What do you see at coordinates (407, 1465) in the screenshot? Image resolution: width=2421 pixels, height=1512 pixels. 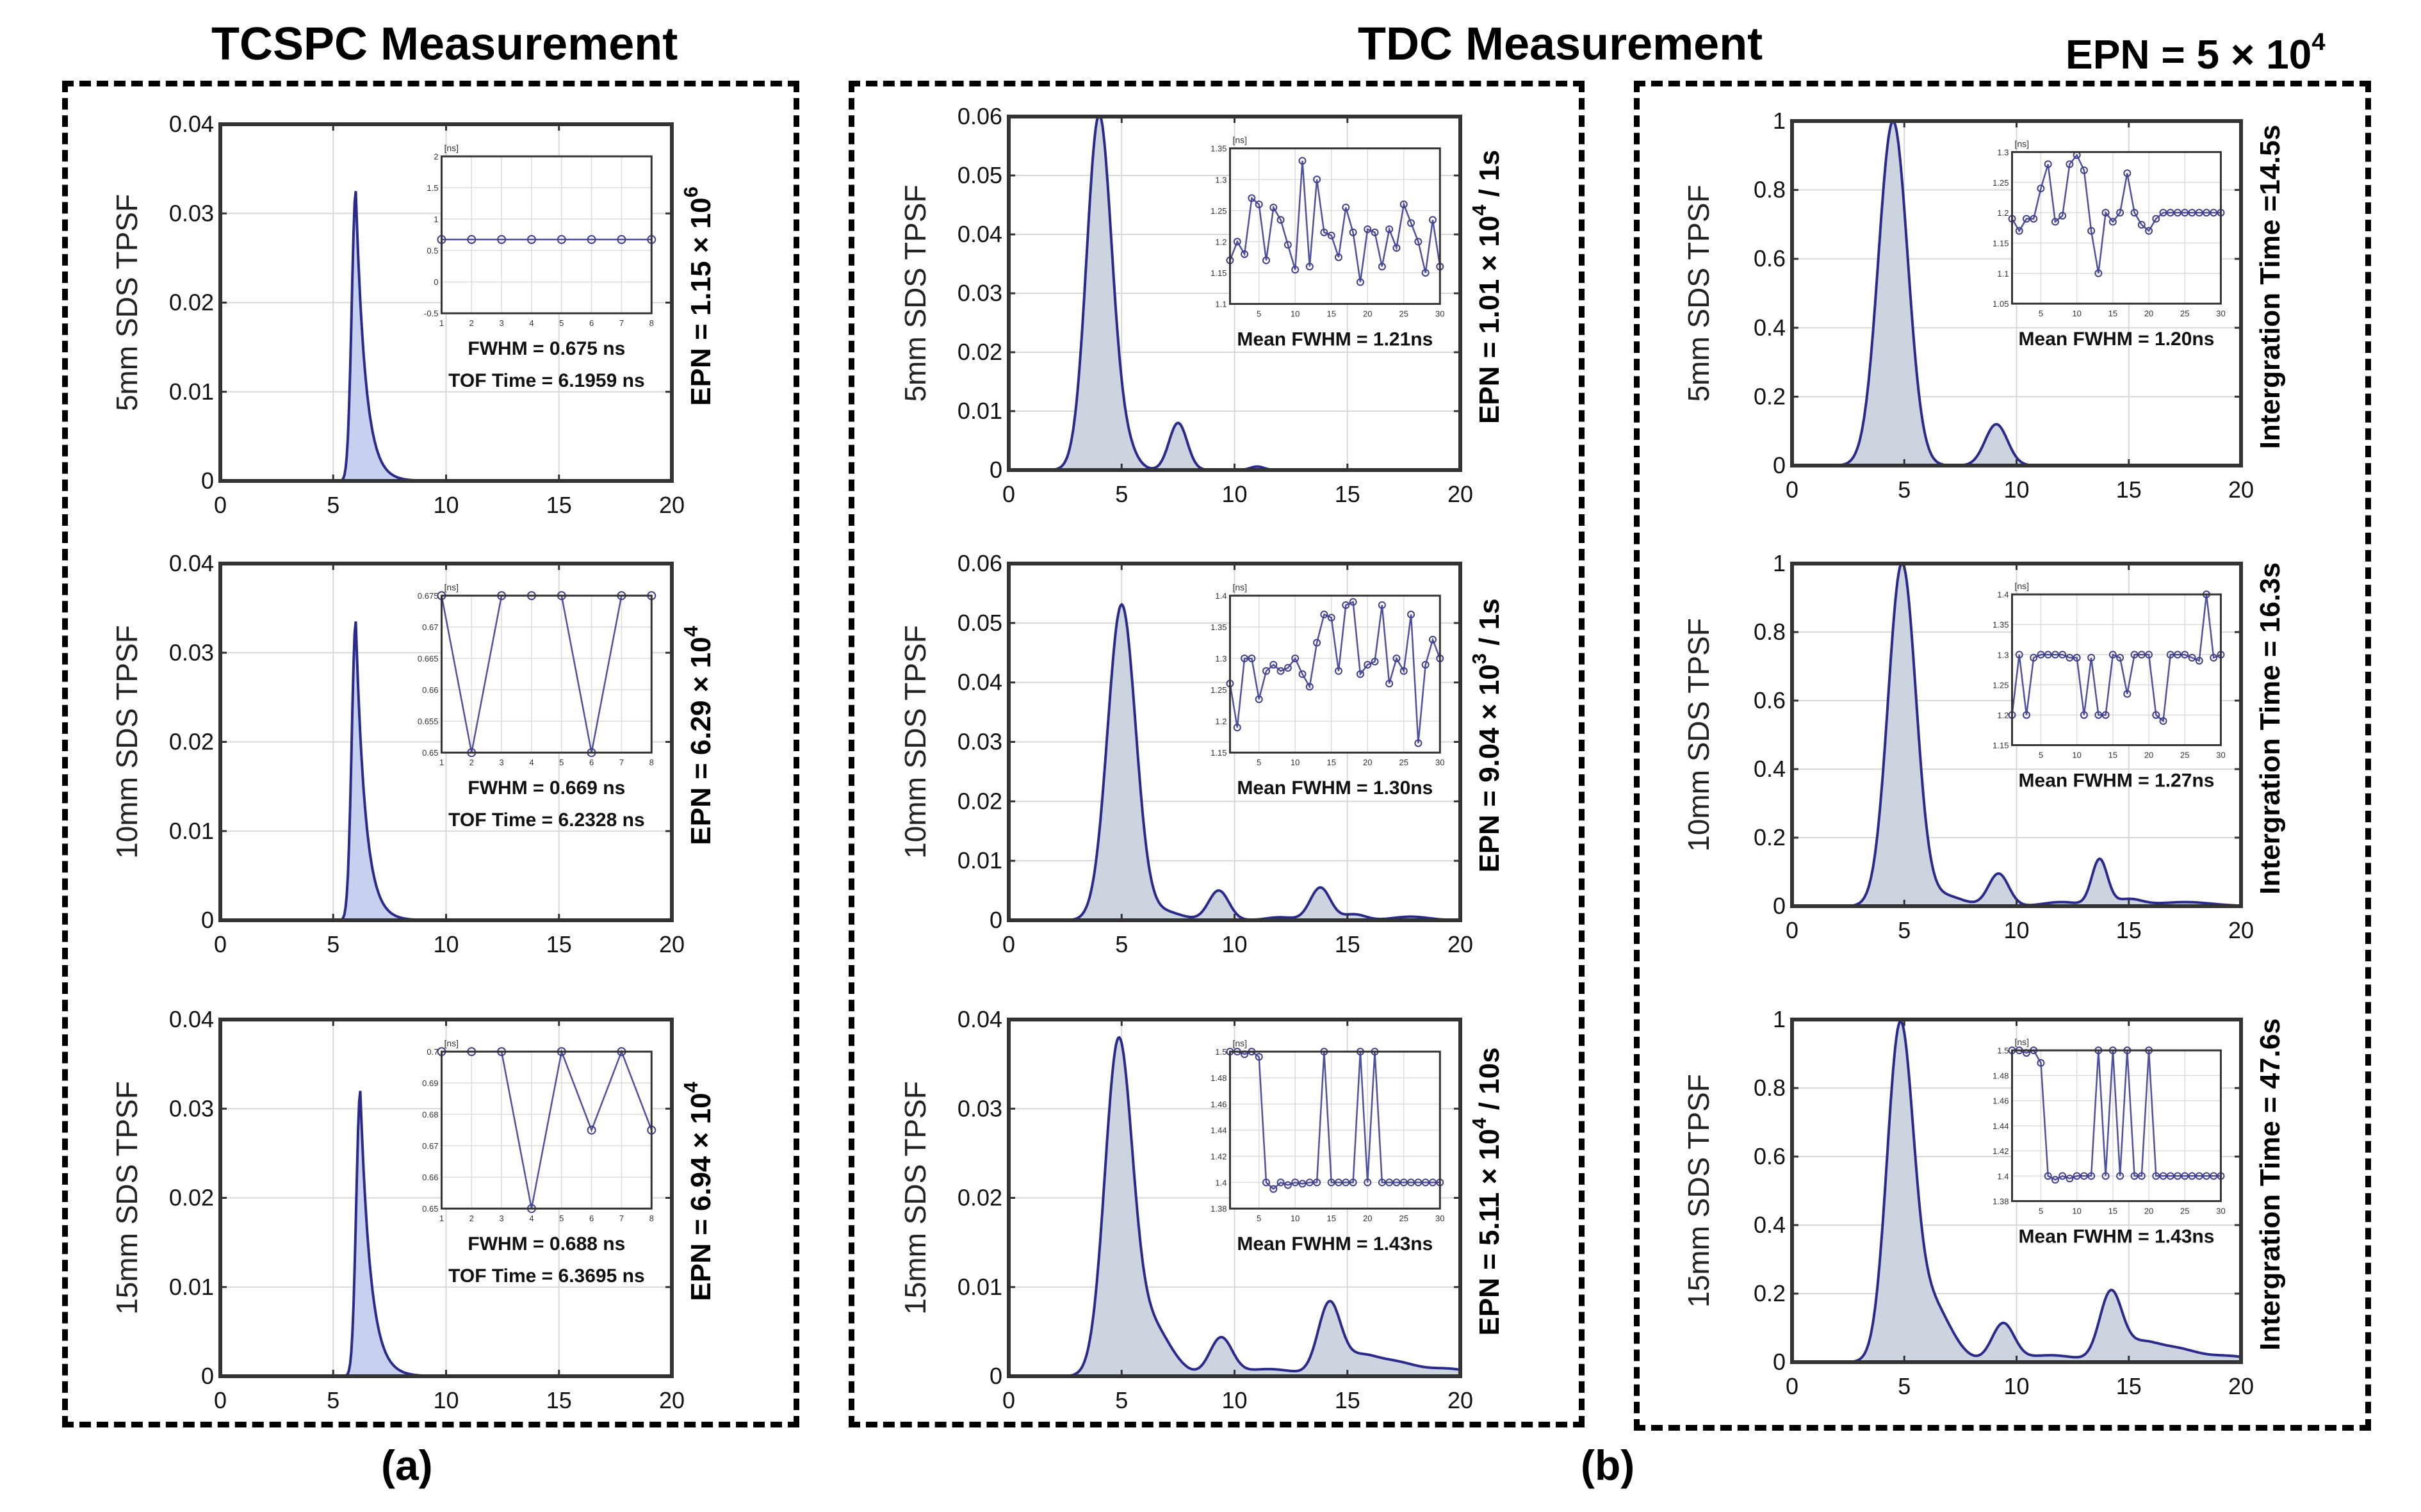 I see `panel-label-a: (a)` at bounding box center [407, 1465].